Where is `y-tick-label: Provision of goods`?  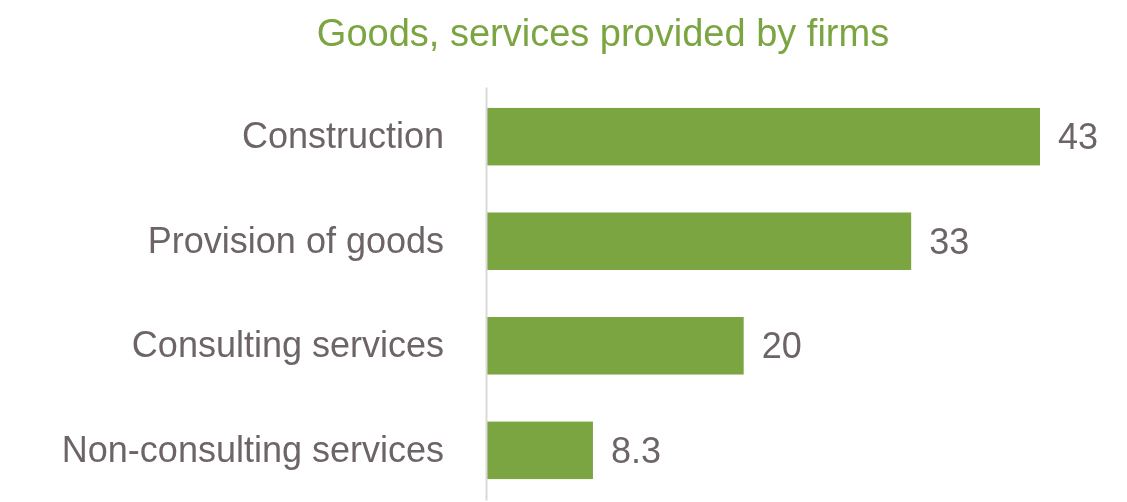 y-tick-label: Provision of goods is located at coordinates (295, 240).